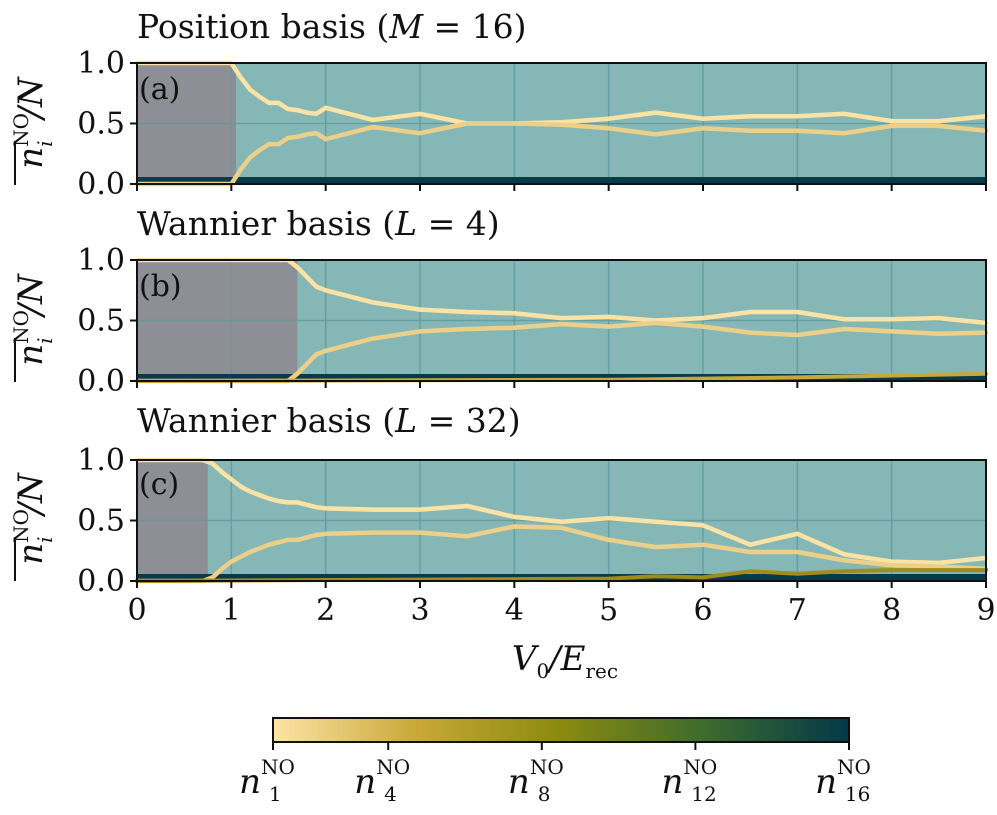  Describe the element at coordinates (159, 484) in the screenshot. I see `panel-tag-c: (c)` at that location.